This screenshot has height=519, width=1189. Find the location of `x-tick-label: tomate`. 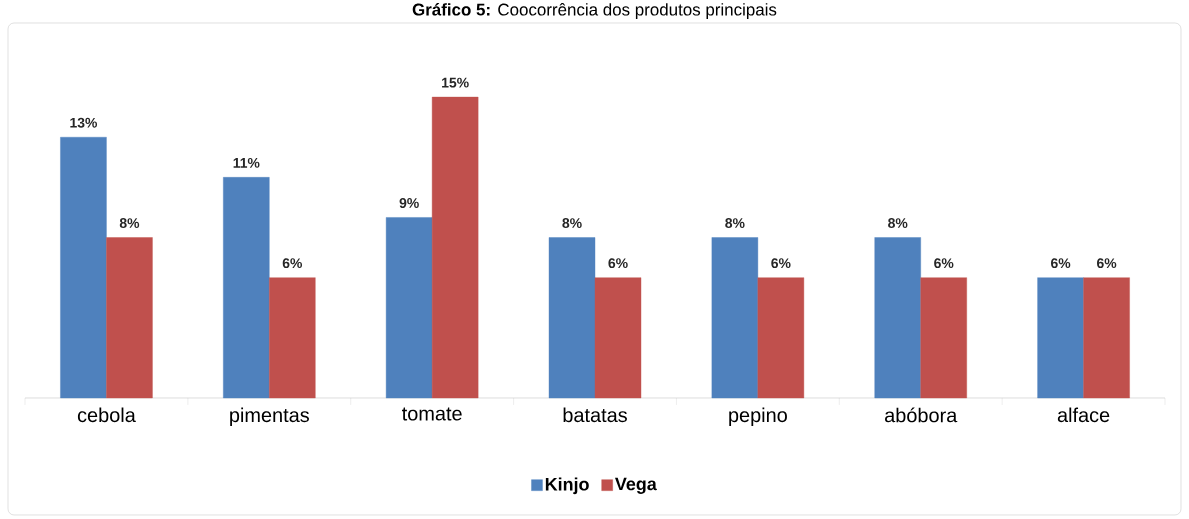

x-tick-label: tomate is located at coordinates (431, 414).